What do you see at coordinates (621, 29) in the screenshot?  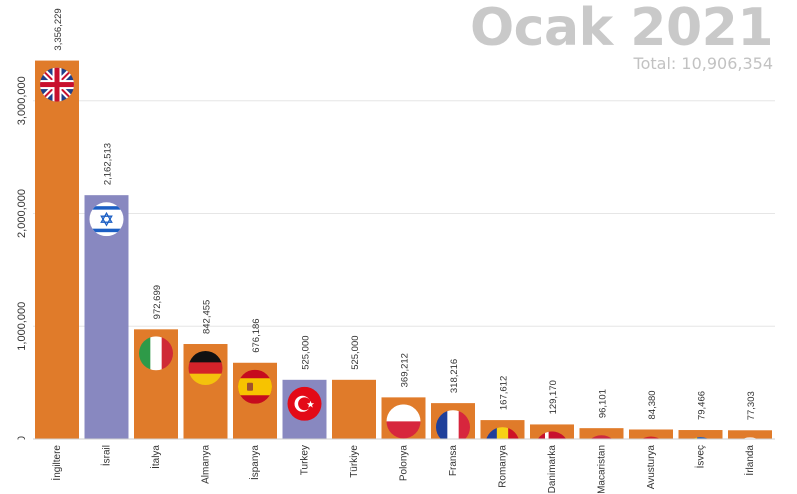 I see `chart-title: Ocak 2021` at bounding box center [621, 29].